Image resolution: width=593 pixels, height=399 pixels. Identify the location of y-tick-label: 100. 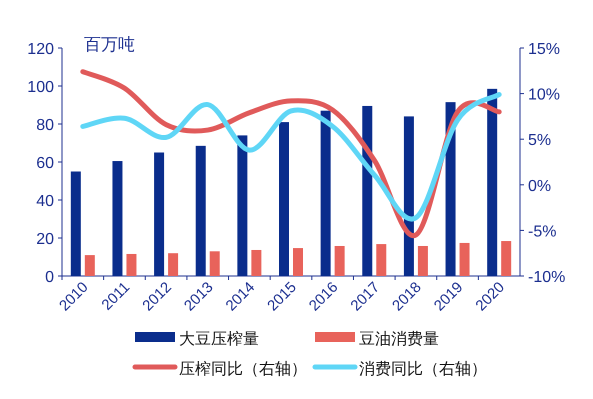
(40, 87).